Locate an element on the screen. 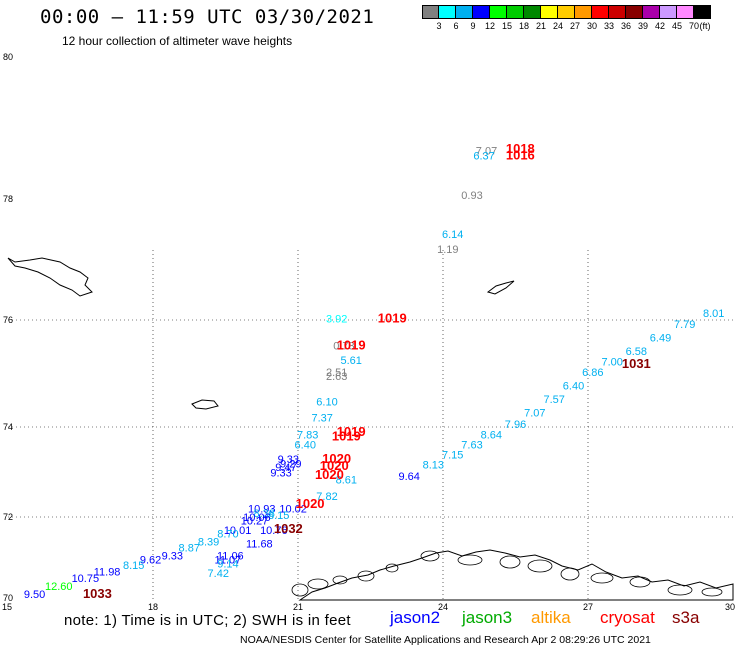 The width and height of the screenshot is (740, 650). map-title: 00:00 – 11:59 UTC 03/30/2021 is located at coordinates (207, 17).